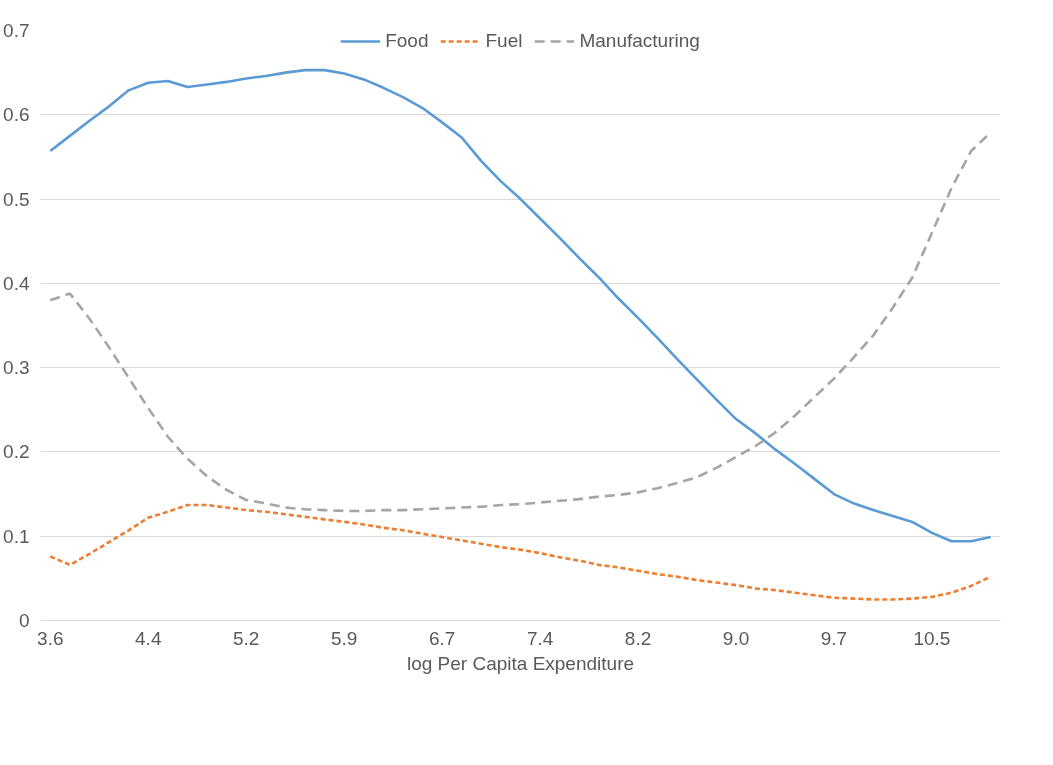  I want to click on y-tick-label: 0.4, so click(16, 283).